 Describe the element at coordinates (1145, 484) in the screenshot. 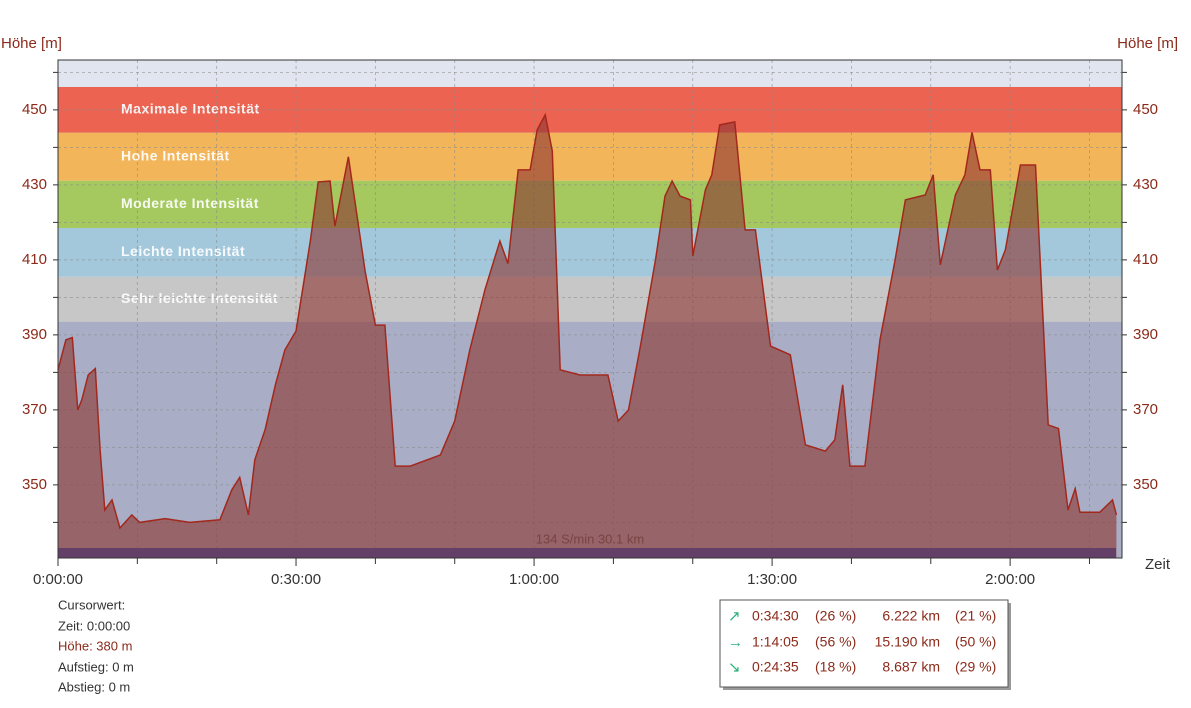

I see `y2-tick-label: 350` at that location.